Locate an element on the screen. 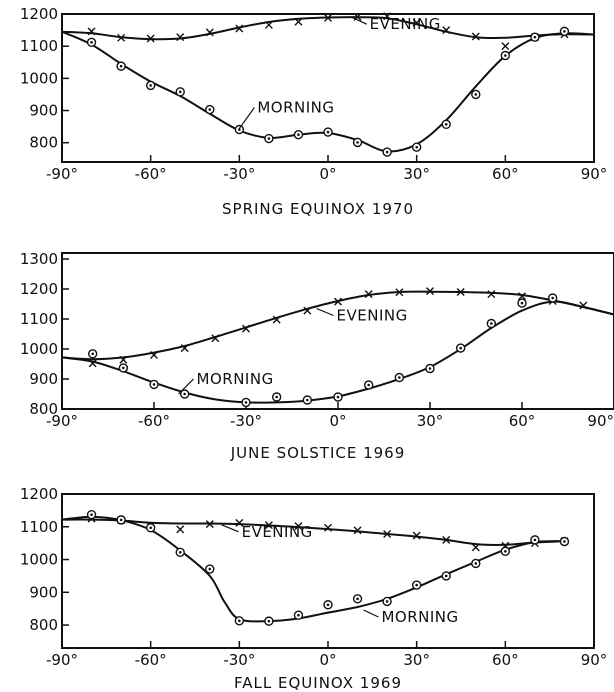 This screenshot has height=692, width=614. y-tick-label: 1000 is located at coordinates (39, 349).